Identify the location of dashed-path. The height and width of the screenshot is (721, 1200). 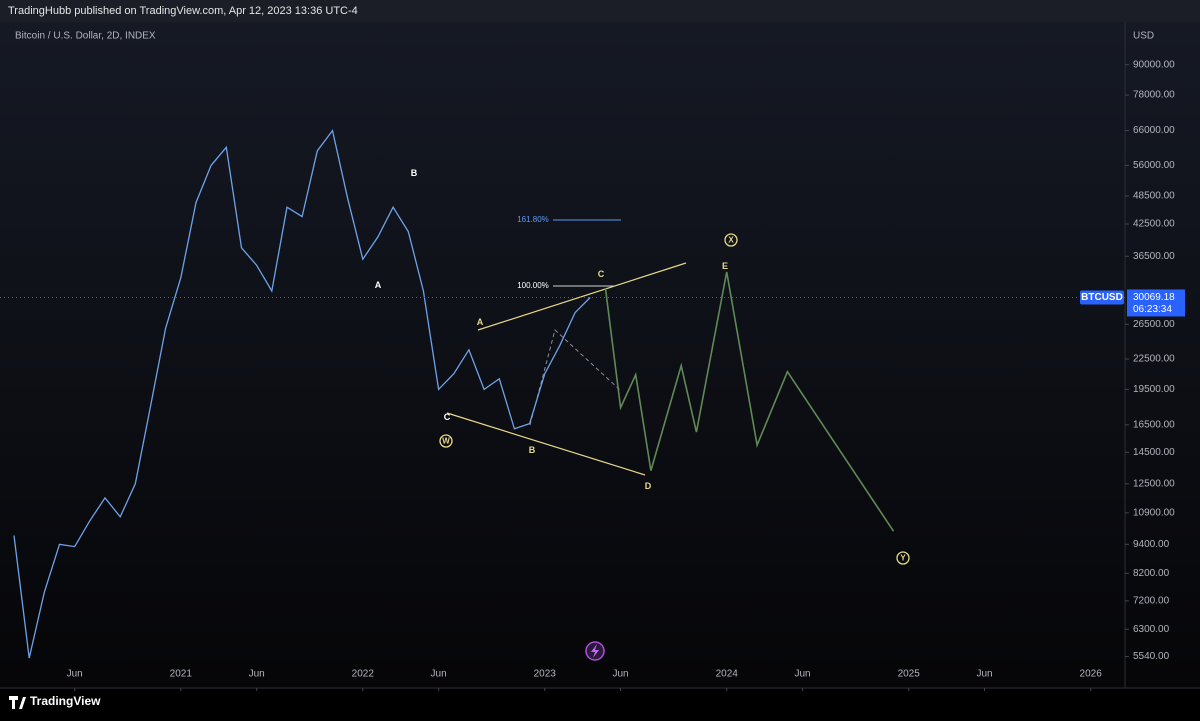
(575, 377).